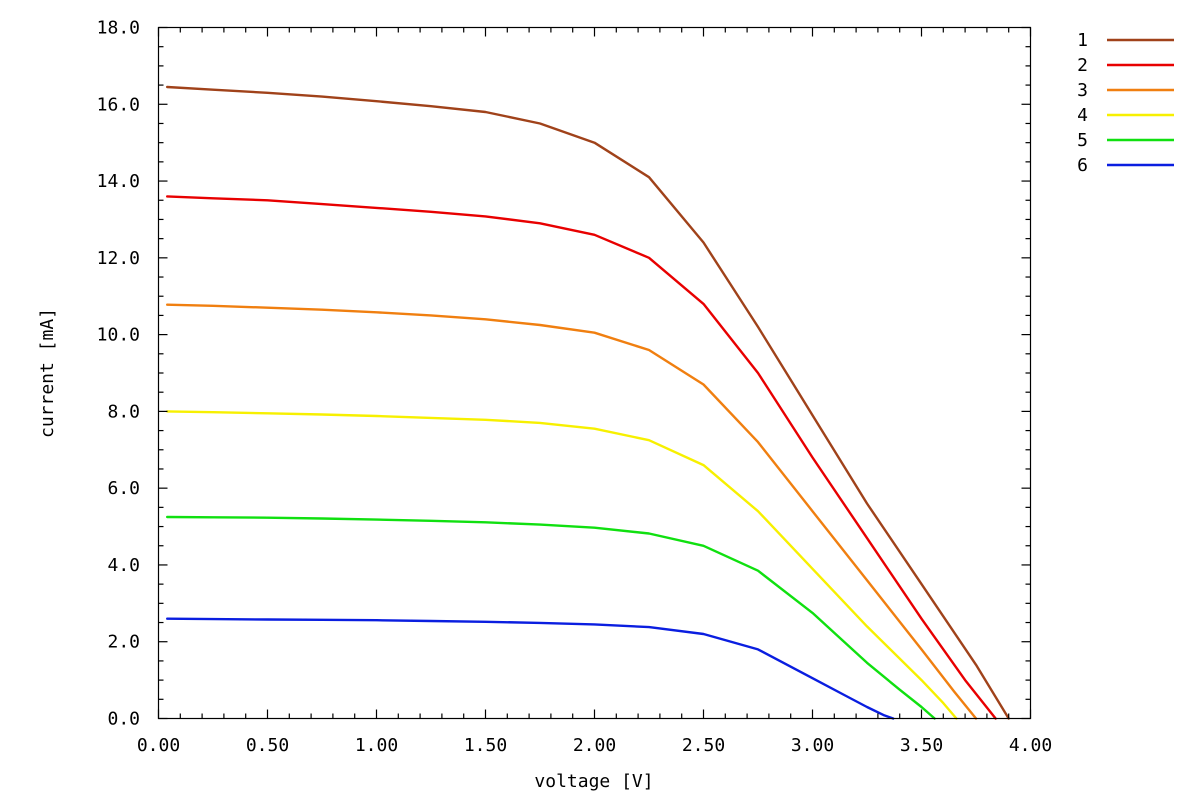 This screenshot has height=800, width=1200. What do you see at coordinates (1082, 165) in the screenshot?
I see `legend-label-6: 6` at bounding box center [1082, 165].